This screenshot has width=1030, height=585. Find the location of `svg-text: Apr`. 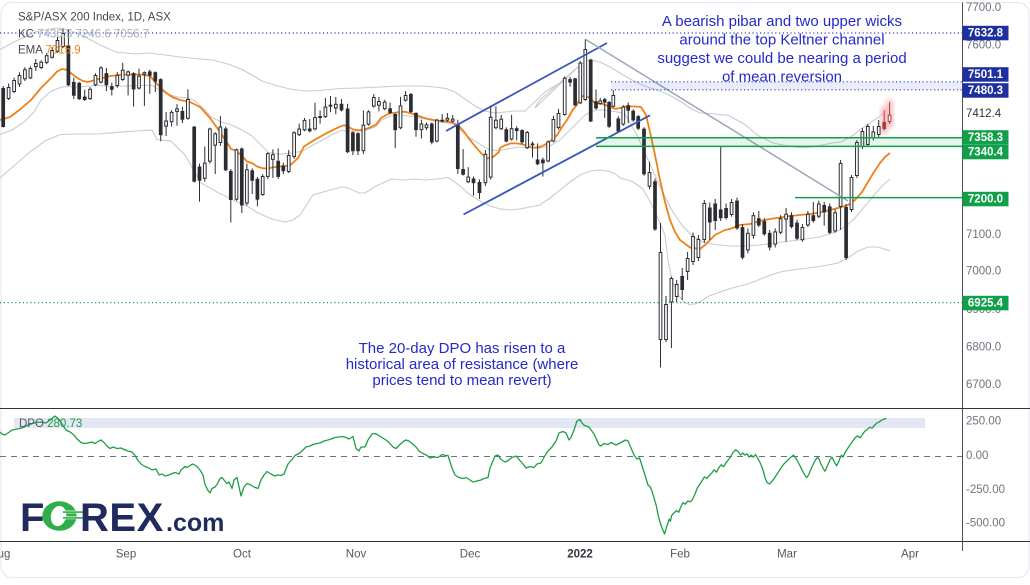

svg-text: Apr is located at coordinates (910, 555).